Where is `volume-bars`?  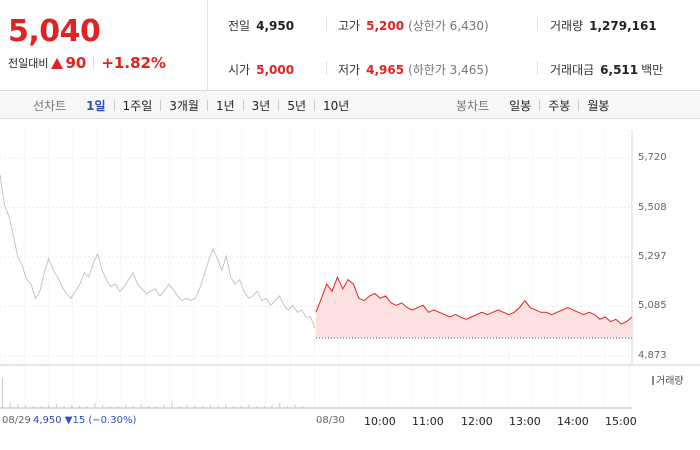
volume-bars is located at coordinates (153, 393).